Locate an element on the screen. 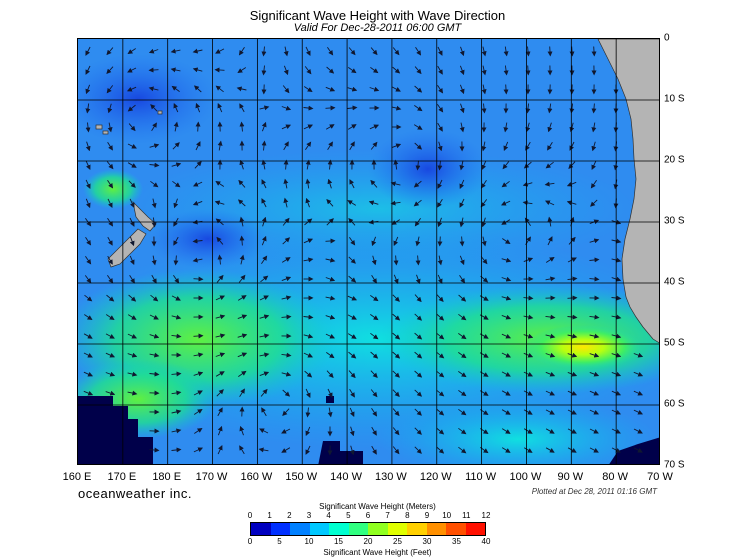 Image resolution: width=755 pixels, height=560 pixels. legend-feet-tick: 30 is located at coordinates (427, 541).